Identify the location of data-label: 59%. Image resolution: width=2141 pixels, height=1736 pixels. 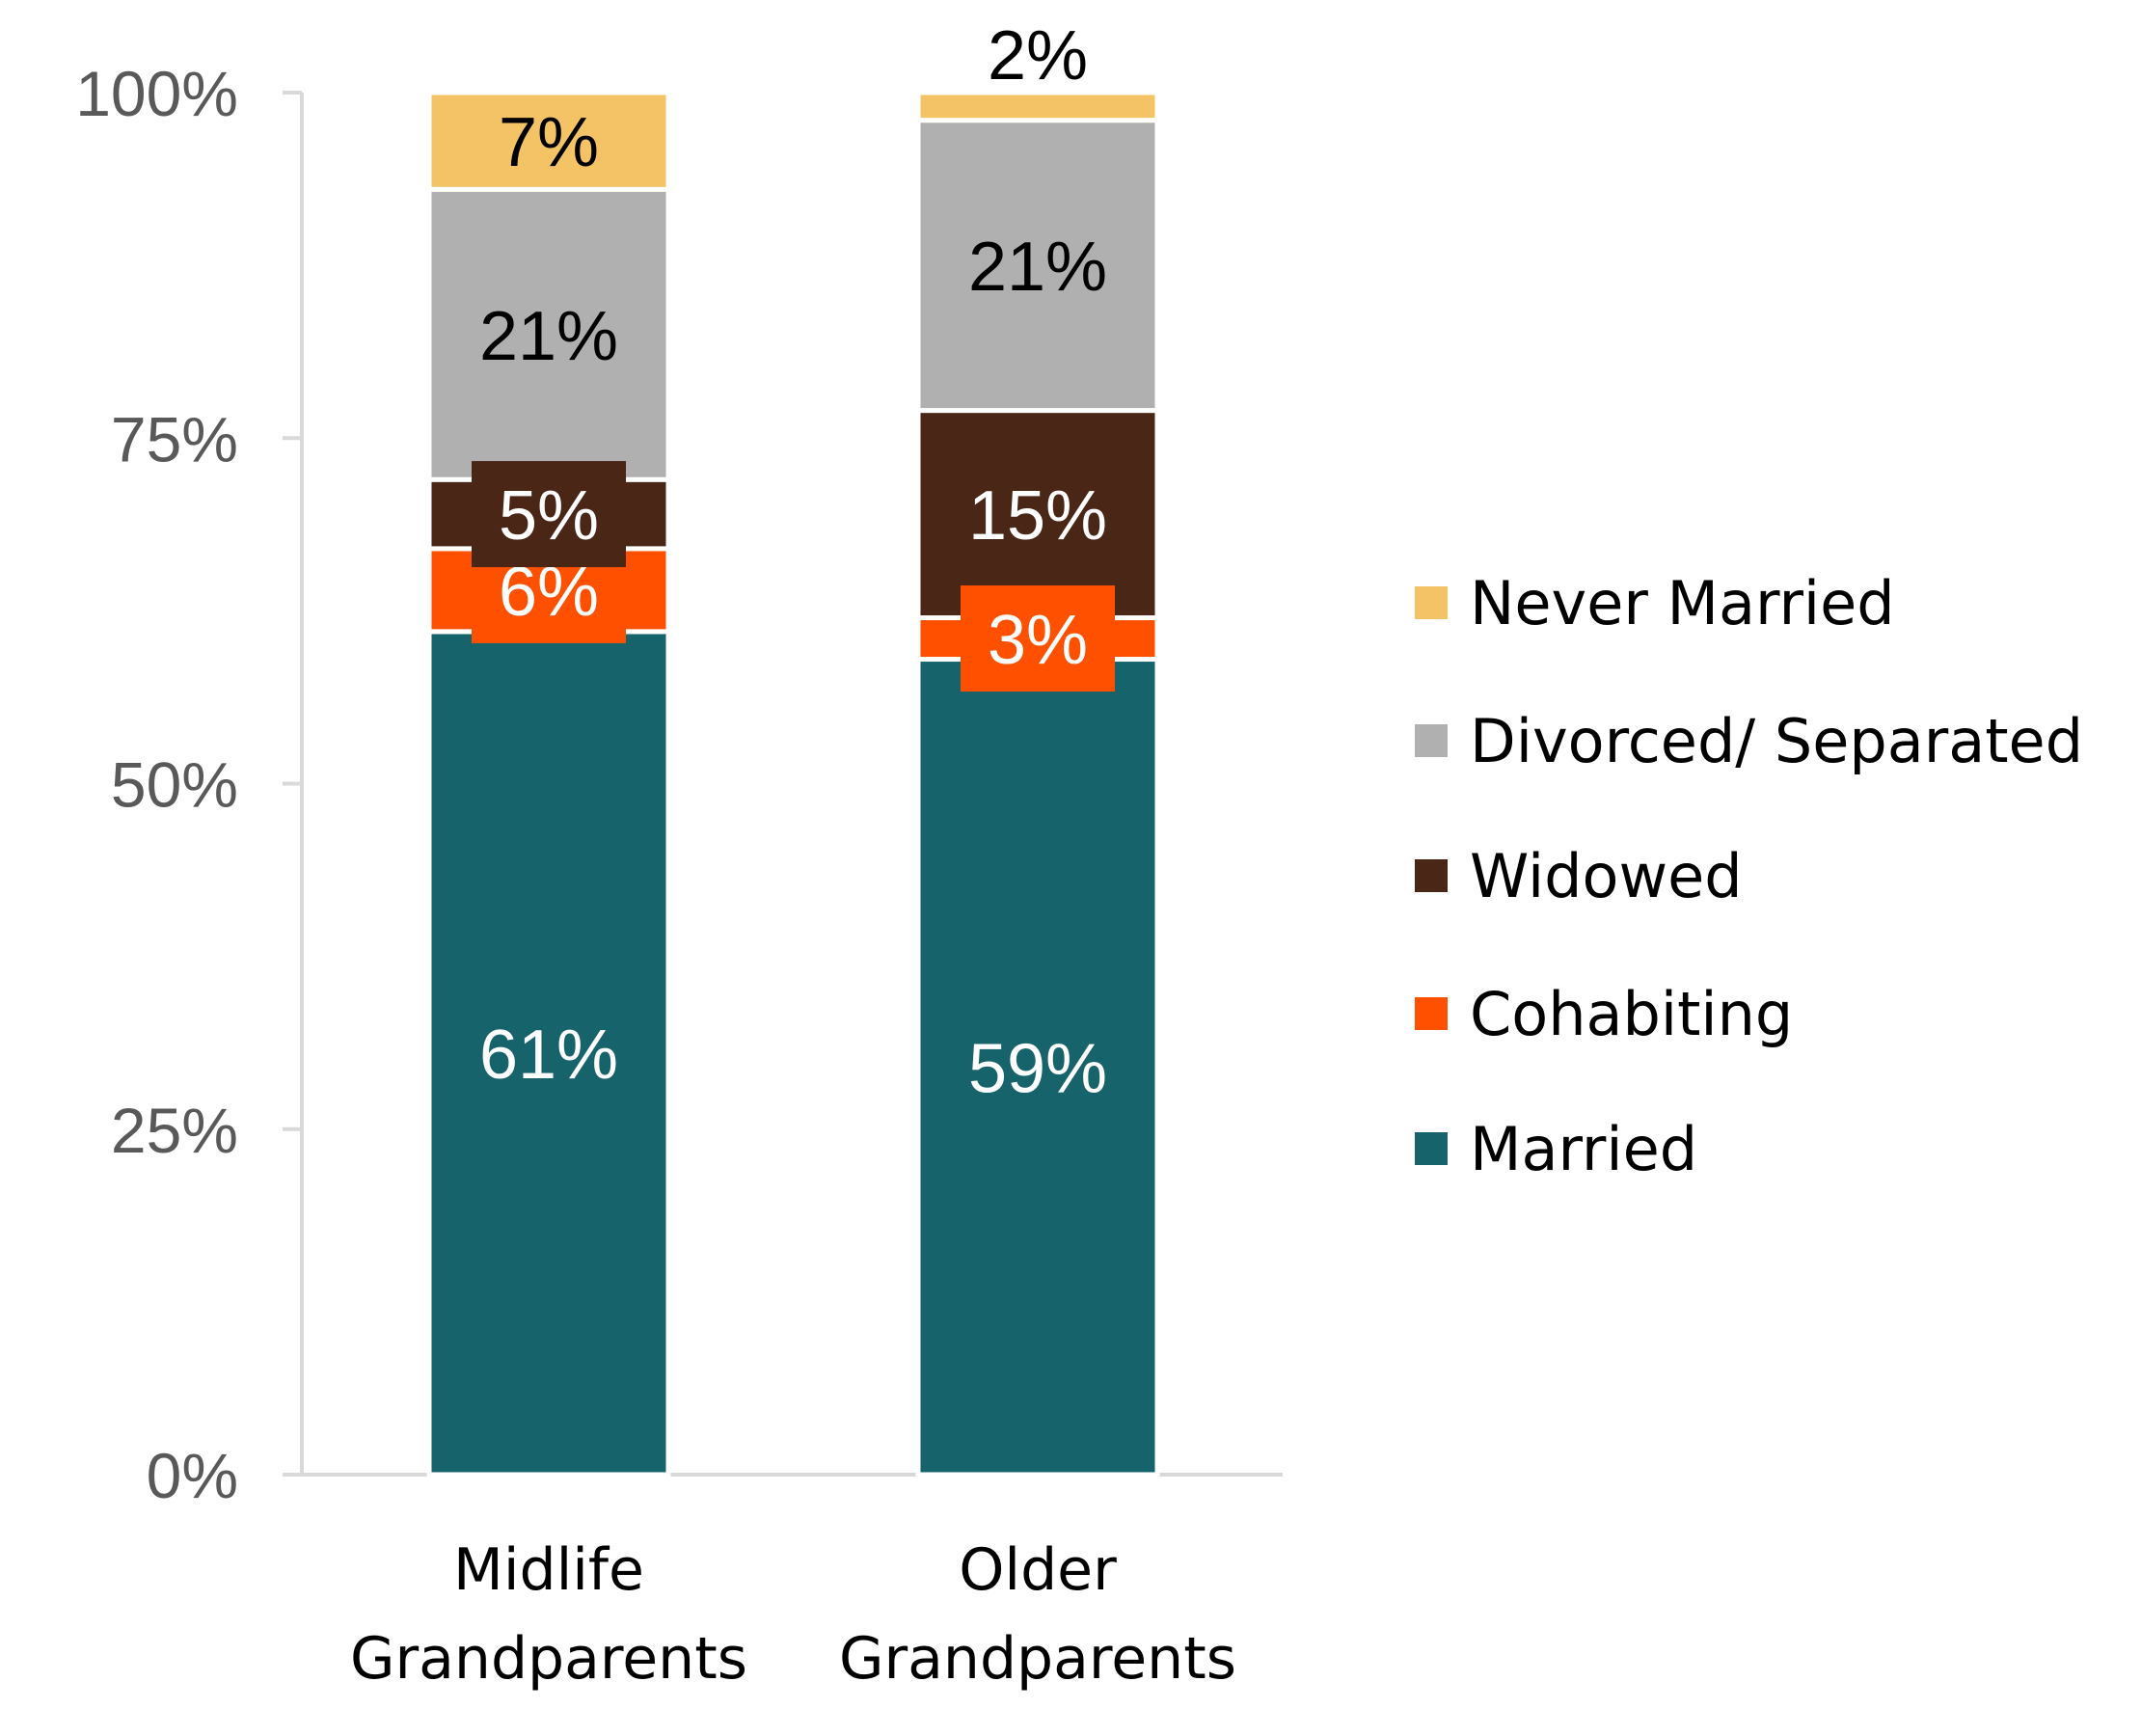
(1038, 1069).